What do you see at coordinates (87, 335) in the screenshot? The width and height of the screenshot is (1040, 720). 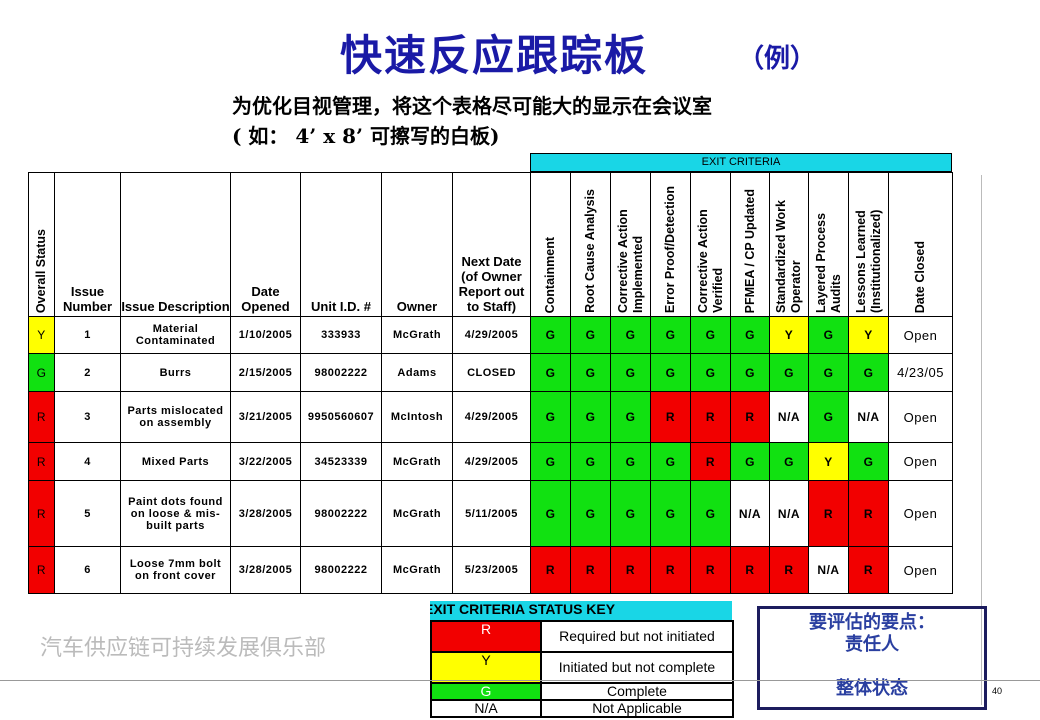 I see `num-cell: 1` at bounding box center [87, 335].